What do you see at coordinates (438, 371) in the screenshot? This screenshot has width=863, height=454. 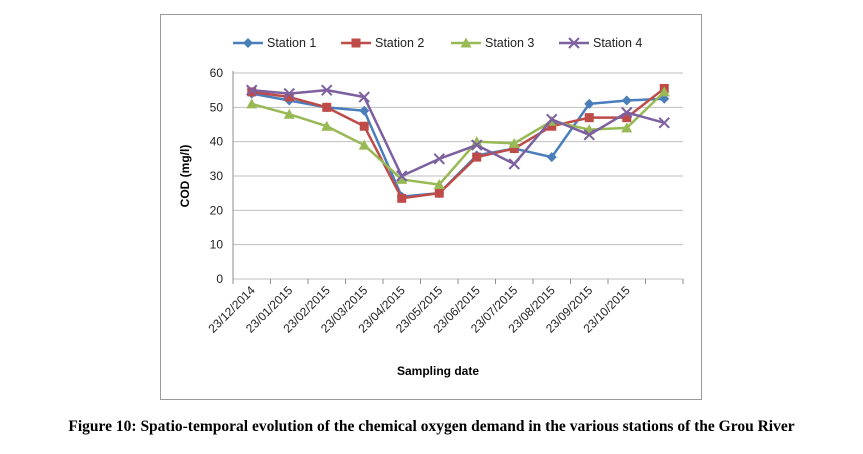 I see `x-axis-label: Sampling date` at bounding box center [438, 371].